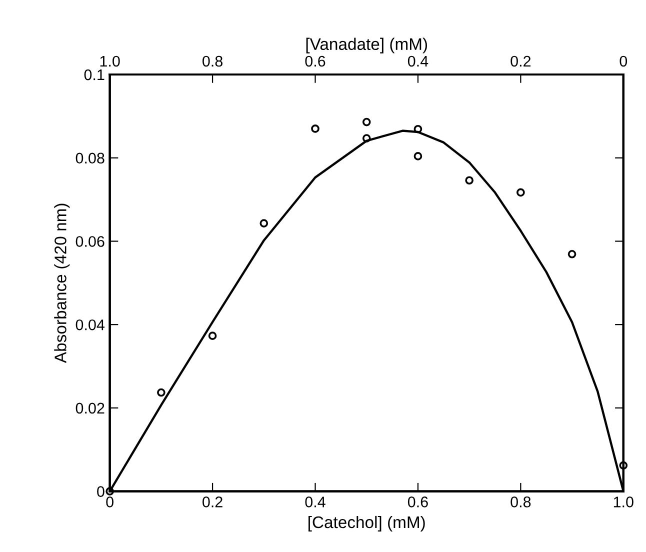 This screenshot has width=646, height=552. What do you see at coordinates (418, 61) in the screenshot?
I see `x2-tick-label: 0.4` at bounding box center [418, 61].